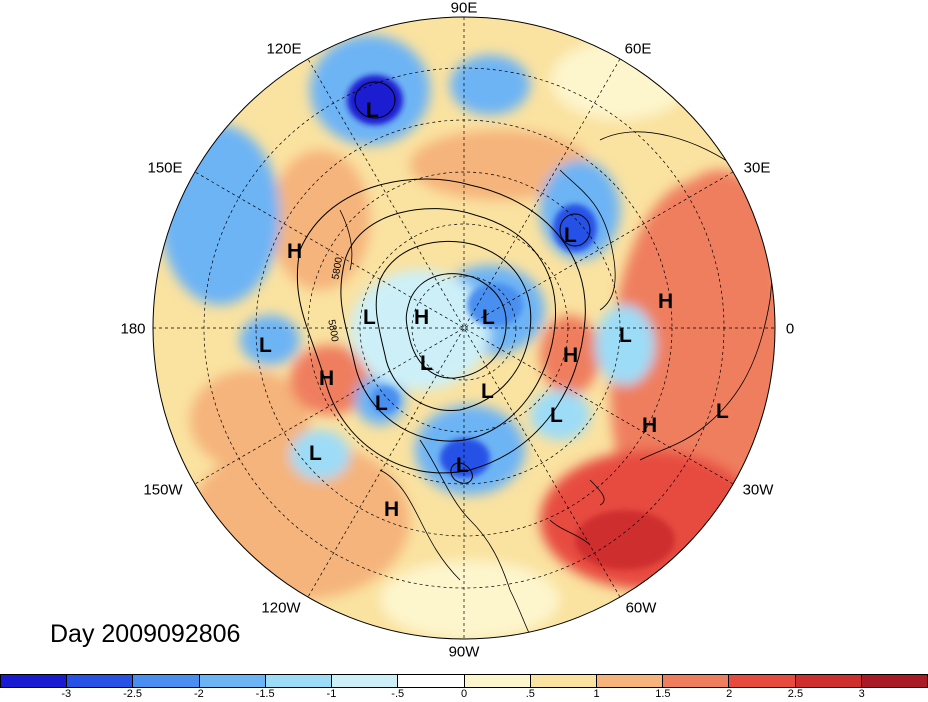  I want to click on colorbar-tick-label: -1, so click(331, 694).